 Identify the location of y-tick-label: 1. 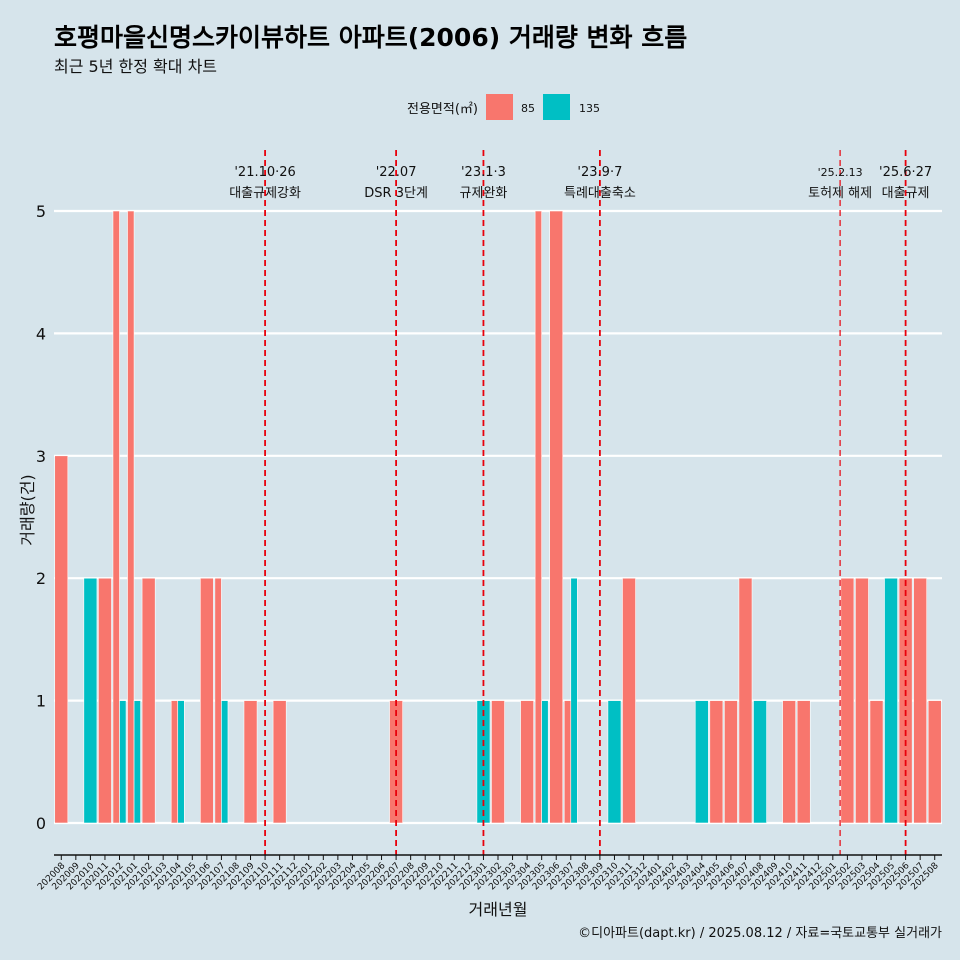
(41, 701).